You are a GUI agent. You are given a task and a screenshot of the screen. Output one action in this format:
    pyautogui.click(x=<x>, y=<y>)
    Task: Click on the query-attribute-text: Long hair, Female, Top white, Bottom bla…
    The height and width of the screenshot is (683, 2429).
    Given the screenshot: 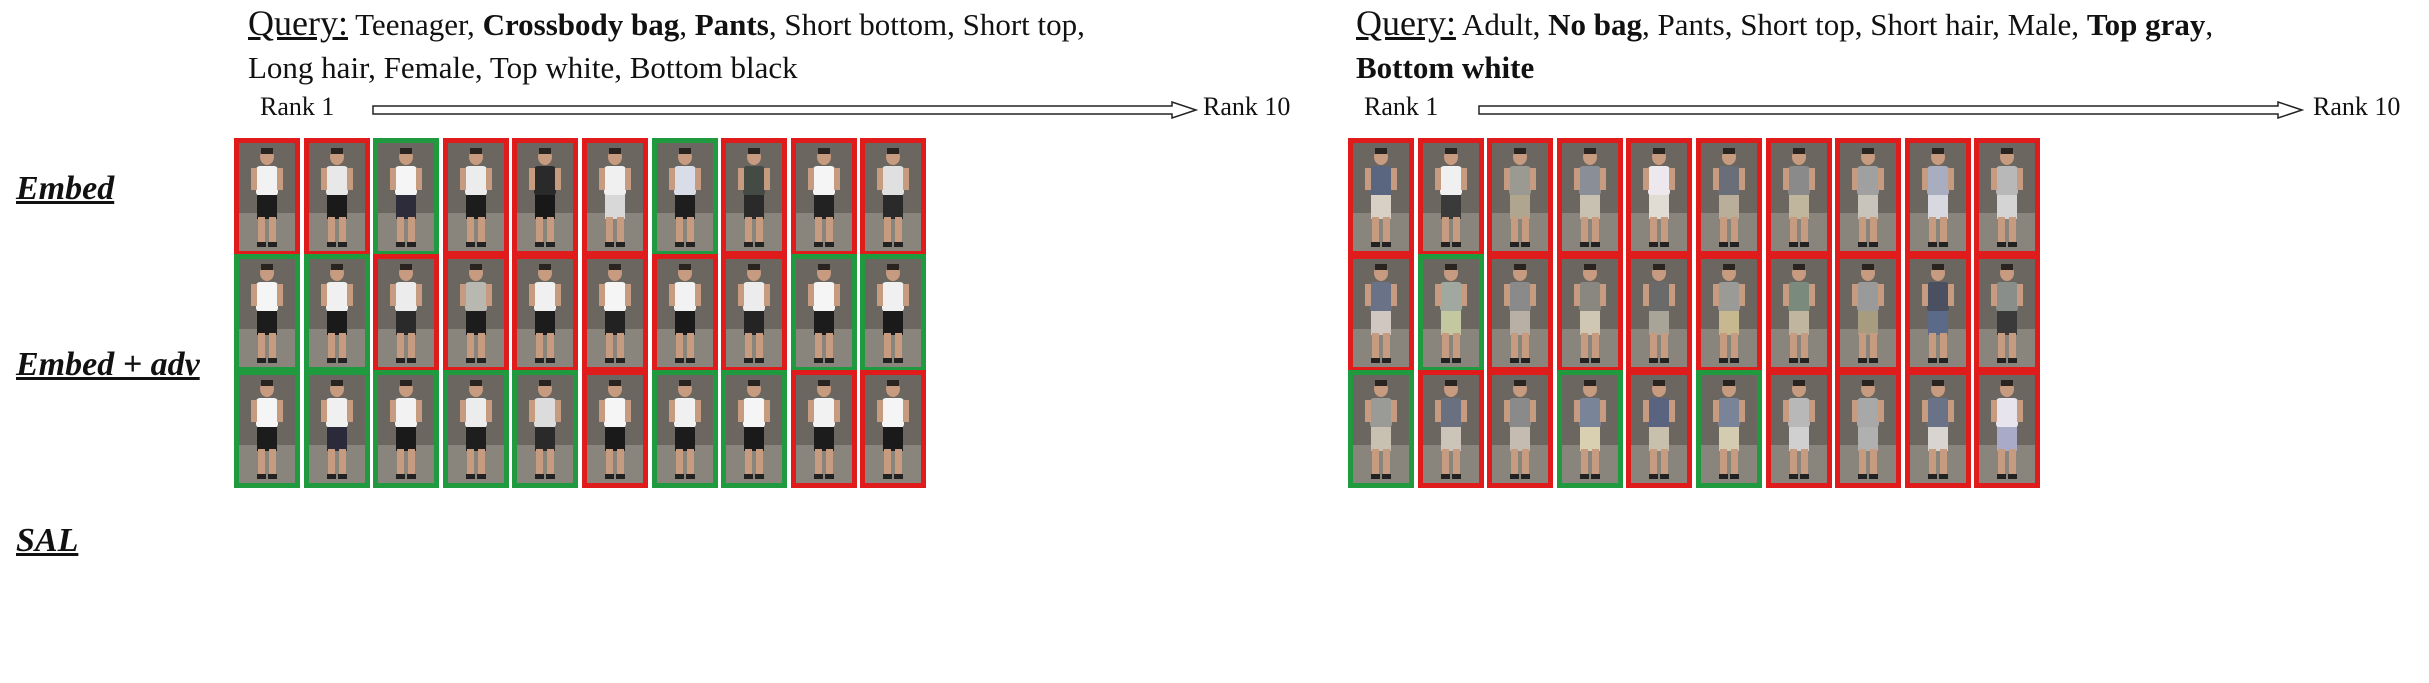 What is the action you would take?
    pyautogui.click(x=523, y=67)
    